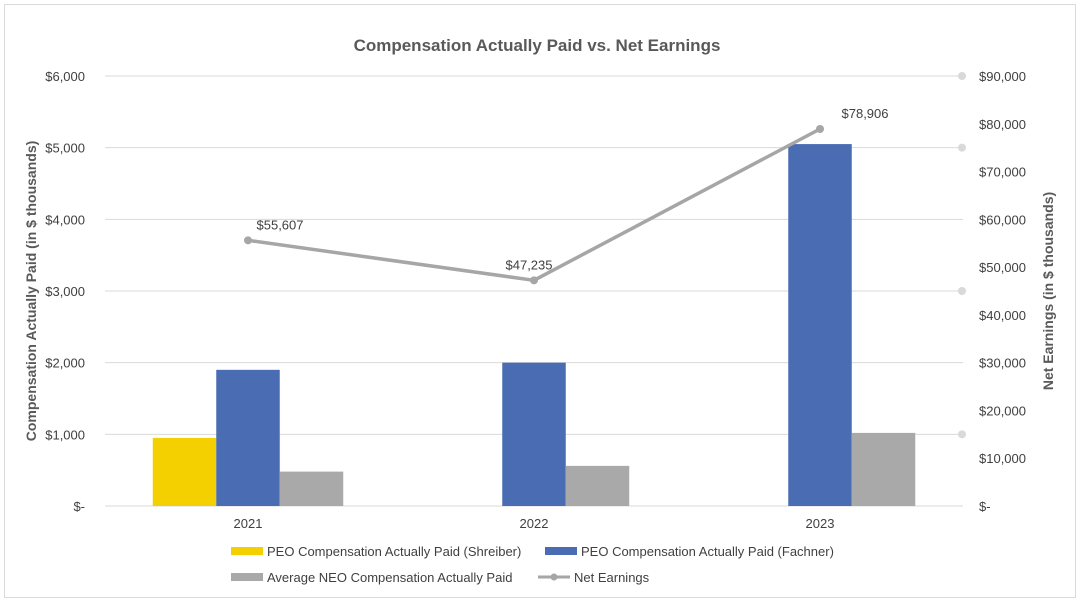 Image resolution: width=1082 pixels, height=604 pixels. Describe the element at coordinates (1002, 315) in the screenshot. I see `y2-tick-label: $40,000` at that location.